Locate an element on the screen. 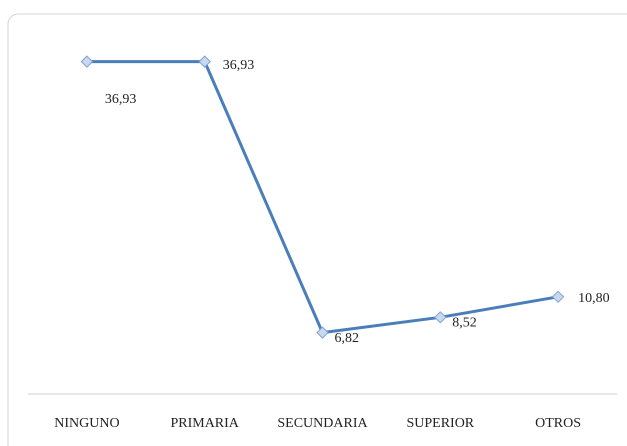  data-label: 6,82 is located at coordinates (347, 338).